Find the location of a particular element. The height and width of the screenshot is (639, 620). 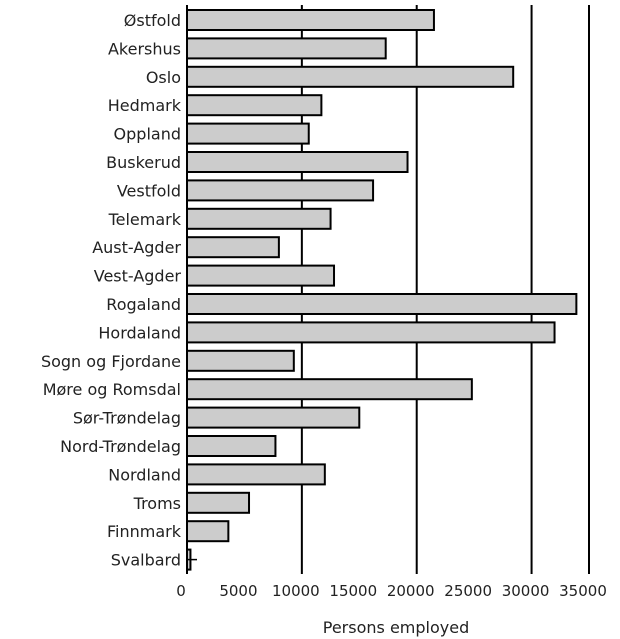

bar-vest-agder is located at coordinates (261, 275).